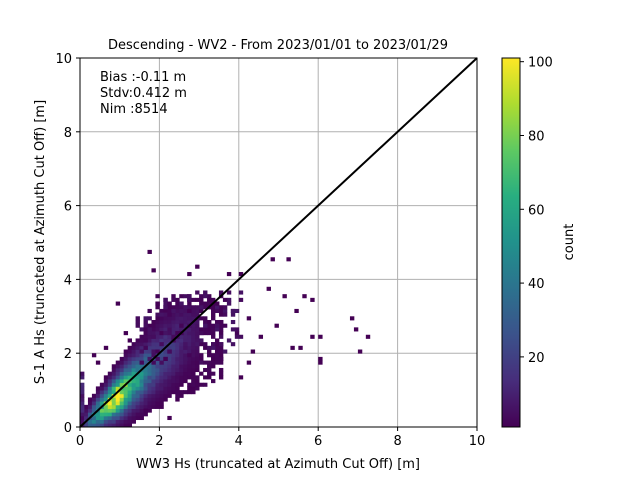 Image resolution: width=640 pixels, height=480 pixels. What do you see at coordinates (159, 441) in the screenshot?
I see `x-tick-label: 2` at bounding box center [159, 441].